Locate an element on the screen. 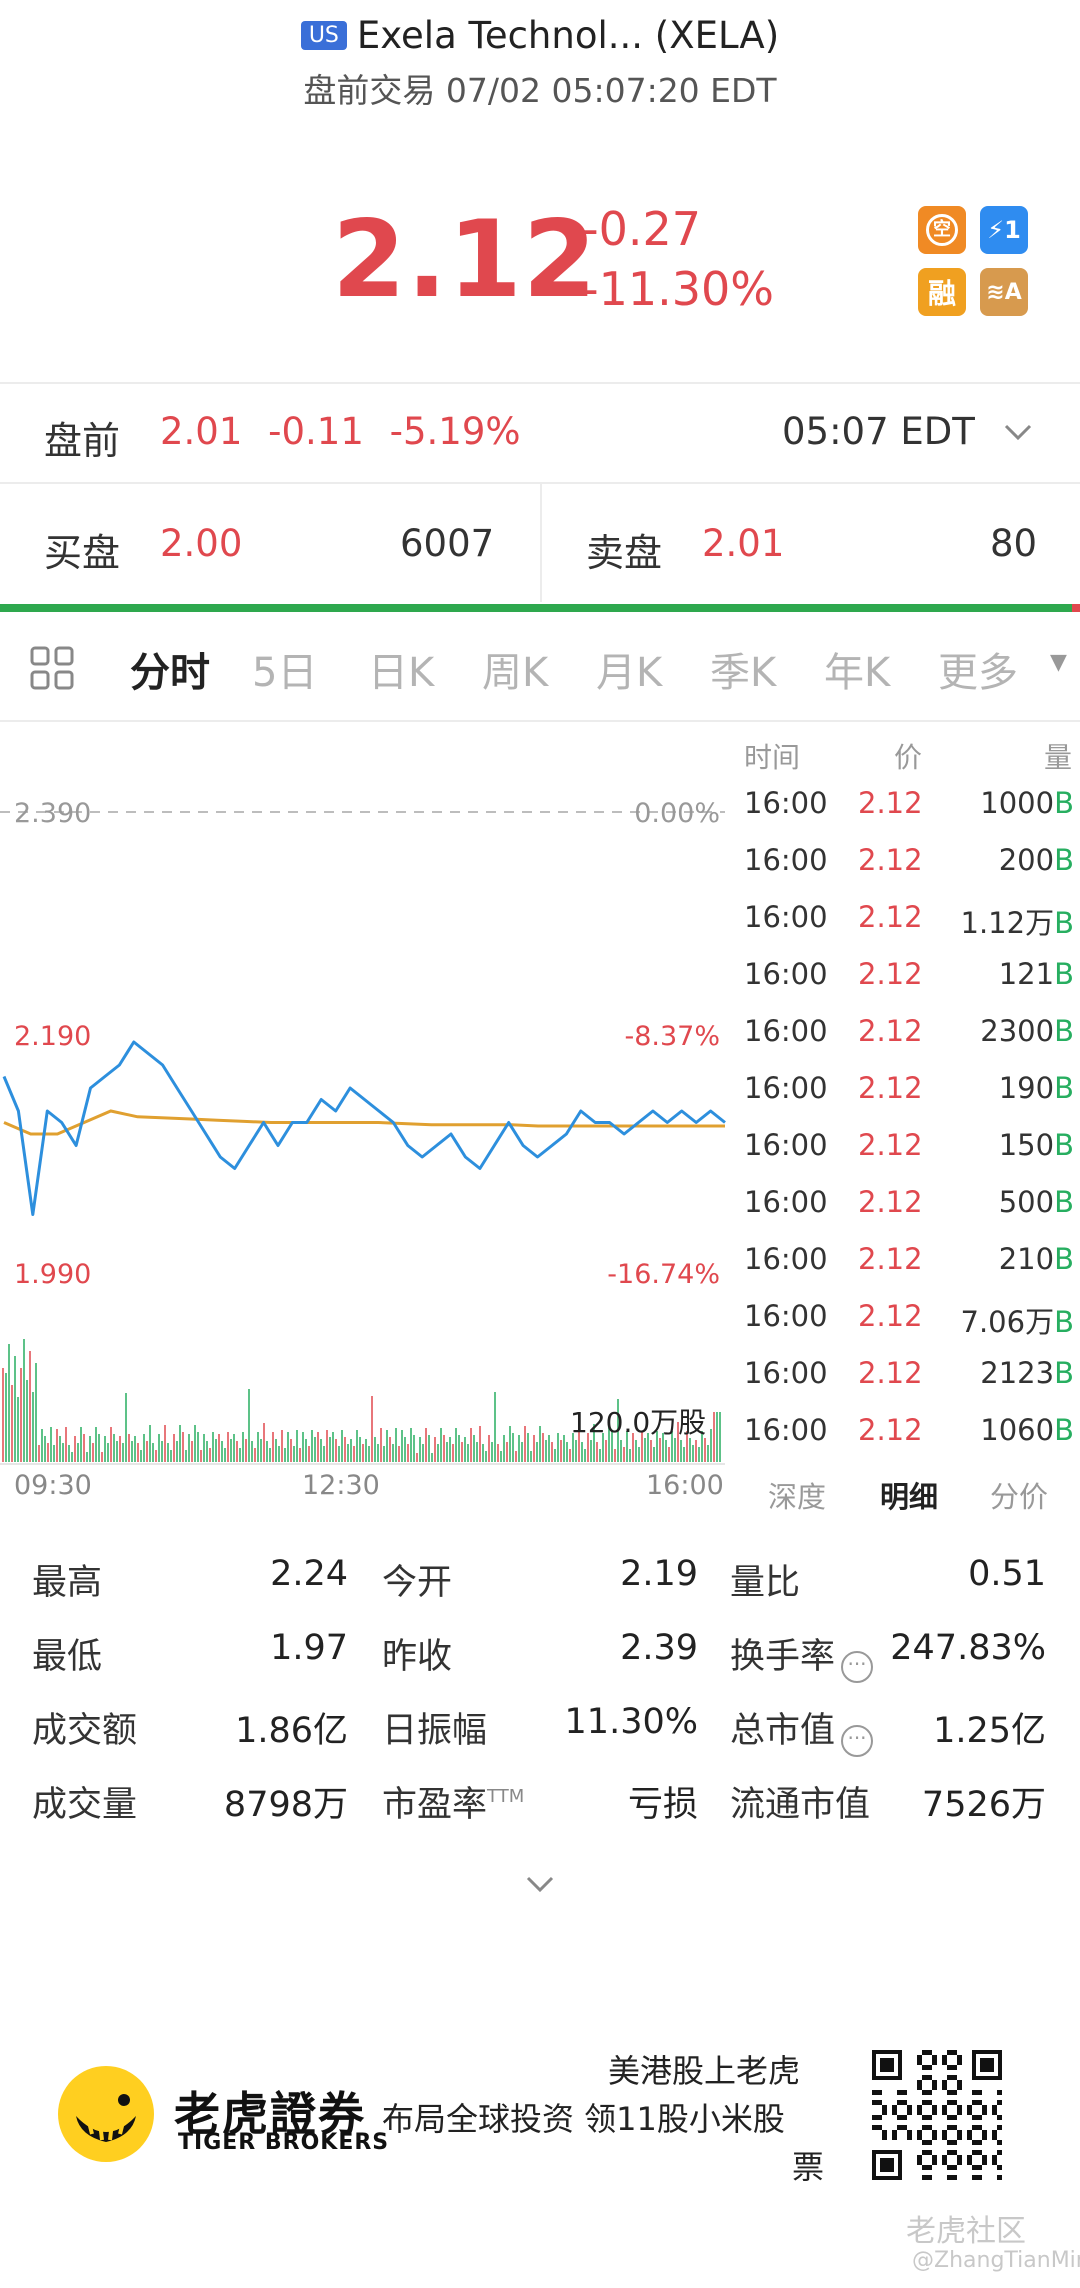 The height and width of the screenshot is (2288, 1080). tab-5day: 5日 is located at coordinates (285, 673).